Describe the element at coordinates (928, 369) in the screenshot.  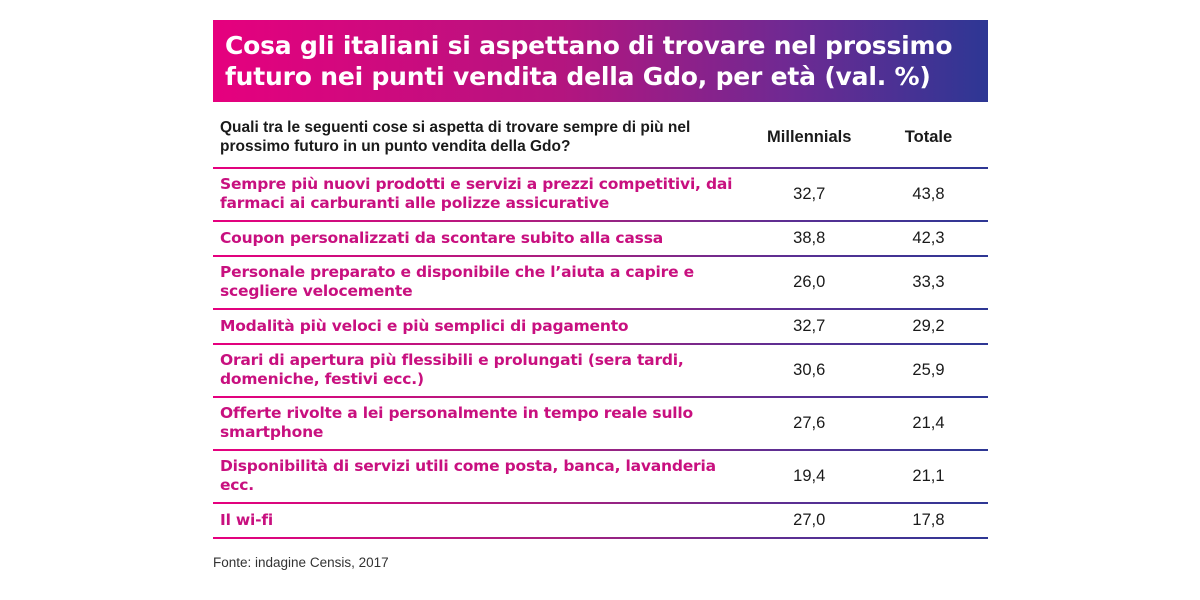
I see `value-totale: 25,9` at that location.